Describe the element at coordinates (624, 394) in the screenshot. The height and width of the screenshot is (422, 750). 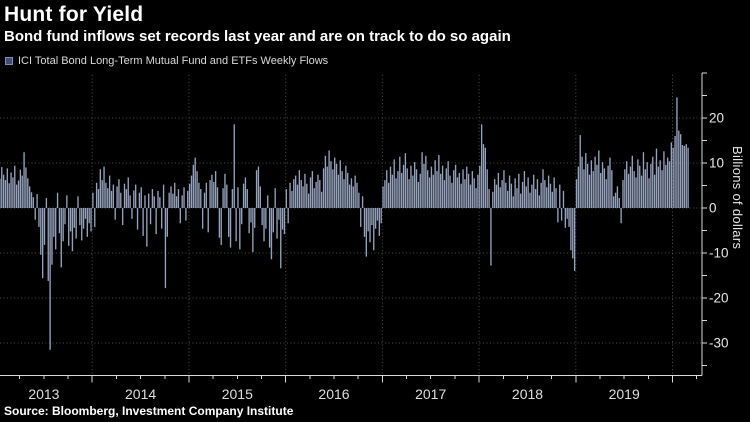
I see `svg-text: 2019` at that location.